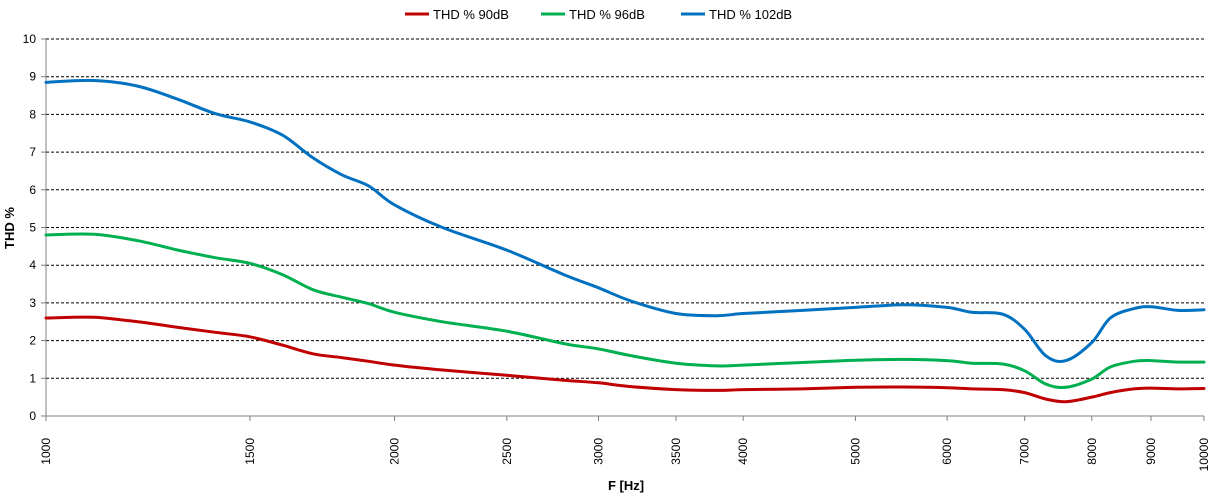 This screenshot has height=496, width=1215. What do you see at coordinates (855, 451) in the screenshot?
I see `x-tick-label: 5000` at bounding box center [855, 451].